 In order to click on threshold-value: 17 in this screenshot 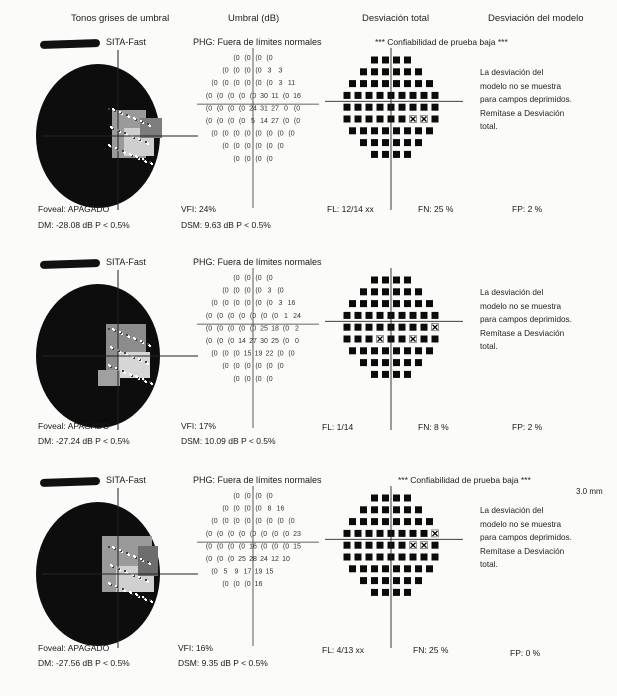, I will do `click(248, 572)`.